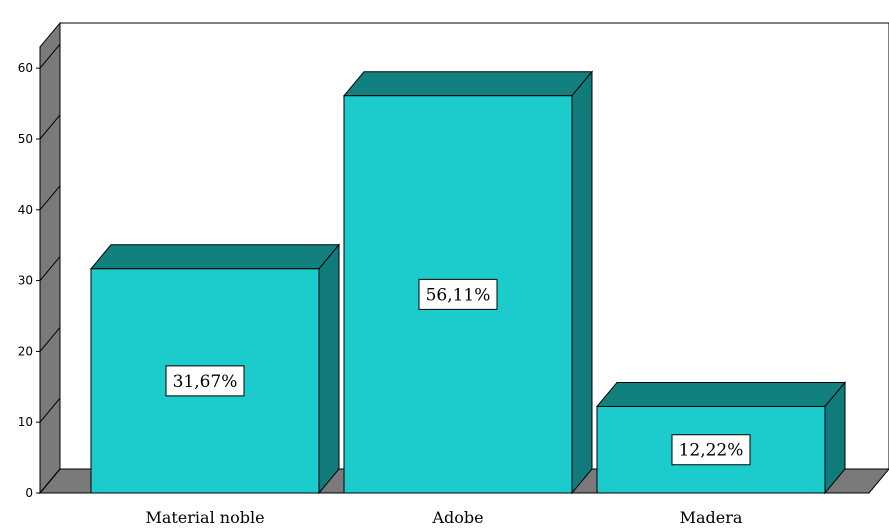 This screenshot has height=530, width=889. Describe the element at coordinates (457, 517) in the screenshot. I see `category-label: Adobe` at that location.